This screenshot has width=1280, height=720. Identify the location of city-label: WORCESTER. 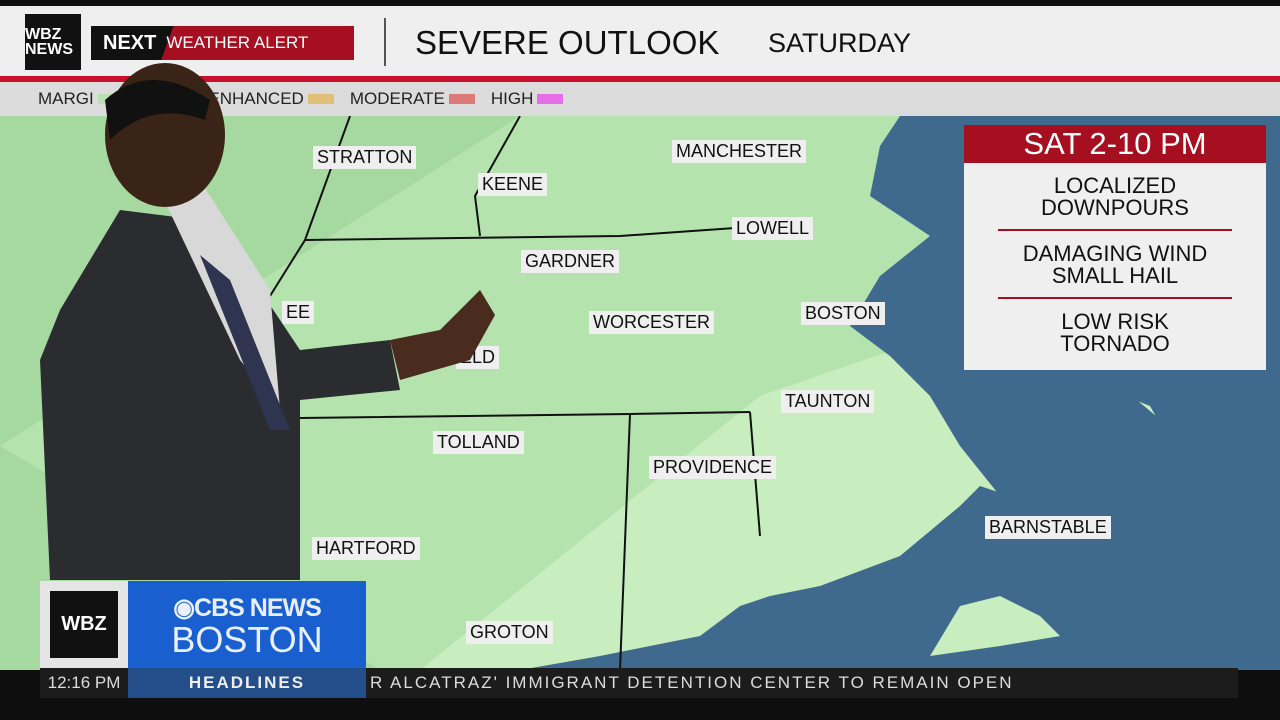
(651, 322).